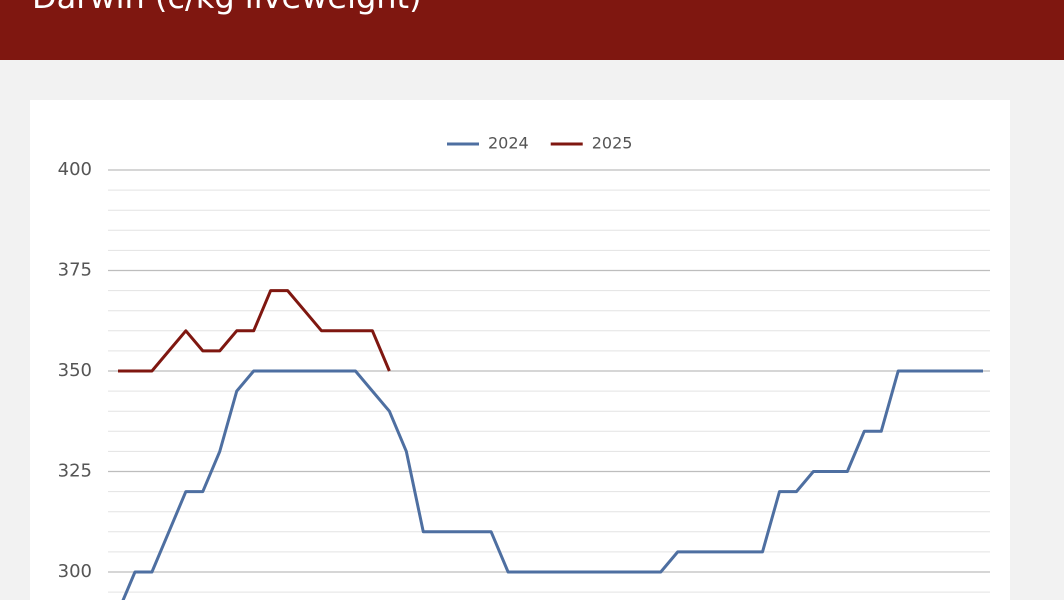 The height and width of the screenshot is (600, 1064). Describe the element at coordinates (75, 169) in the screenshot. I see `y-tick-label: 400` at that location.